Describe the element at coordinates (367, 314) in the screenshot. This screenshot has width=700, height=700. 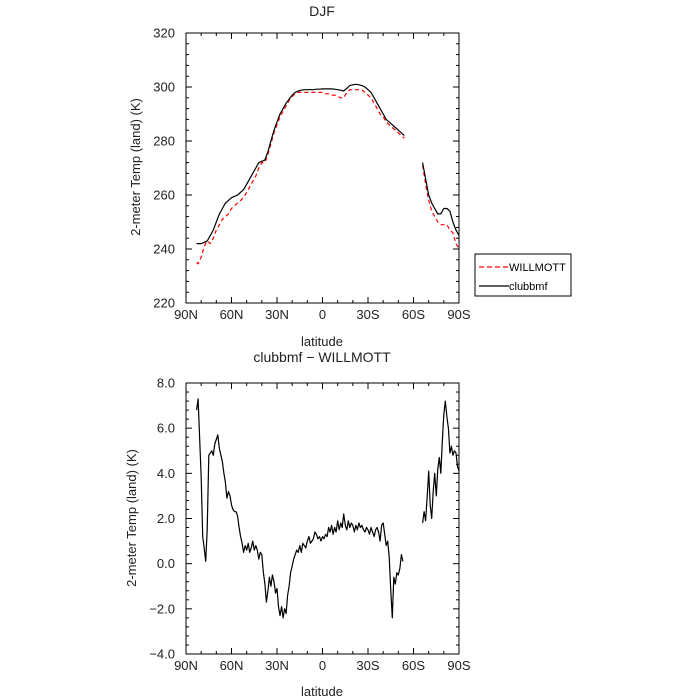
I see `top-xtick-label: 30S` at that location.